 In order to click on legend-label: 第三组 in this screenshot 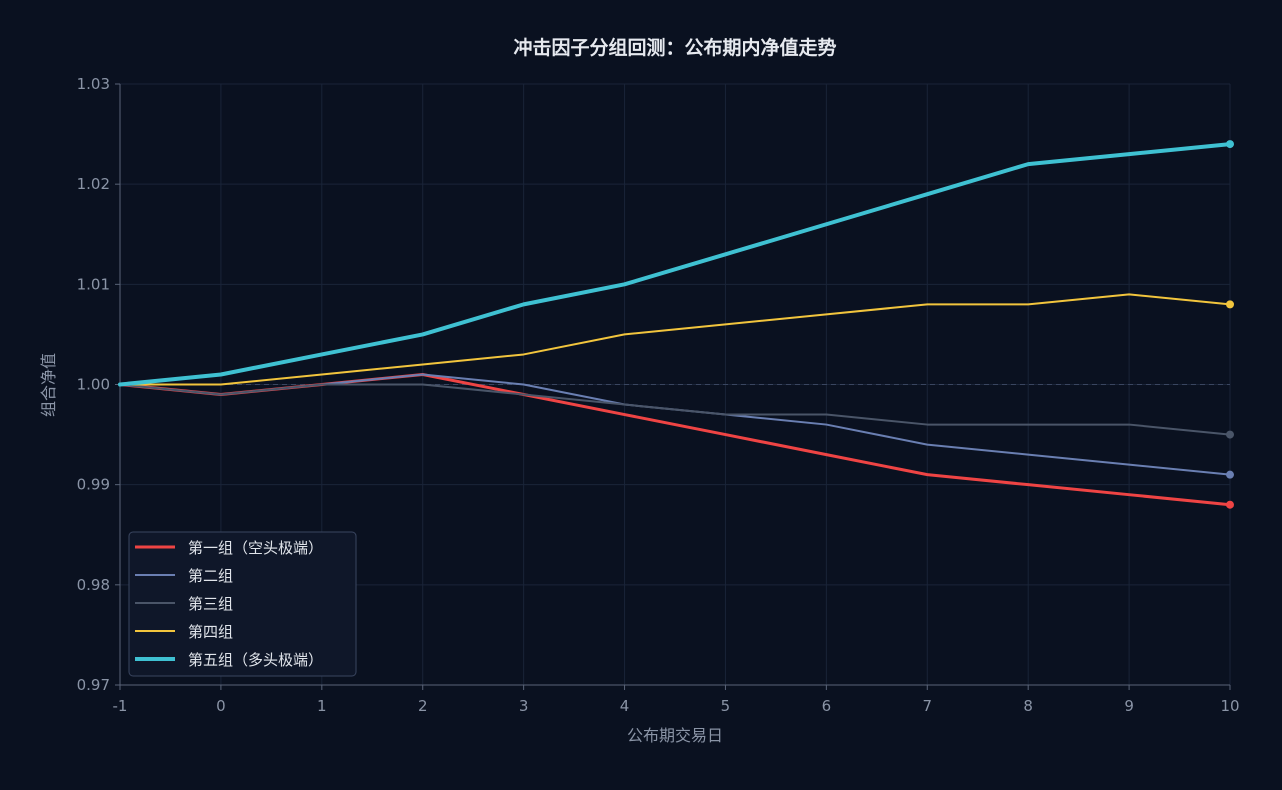, I will do `click(210, 604)`.